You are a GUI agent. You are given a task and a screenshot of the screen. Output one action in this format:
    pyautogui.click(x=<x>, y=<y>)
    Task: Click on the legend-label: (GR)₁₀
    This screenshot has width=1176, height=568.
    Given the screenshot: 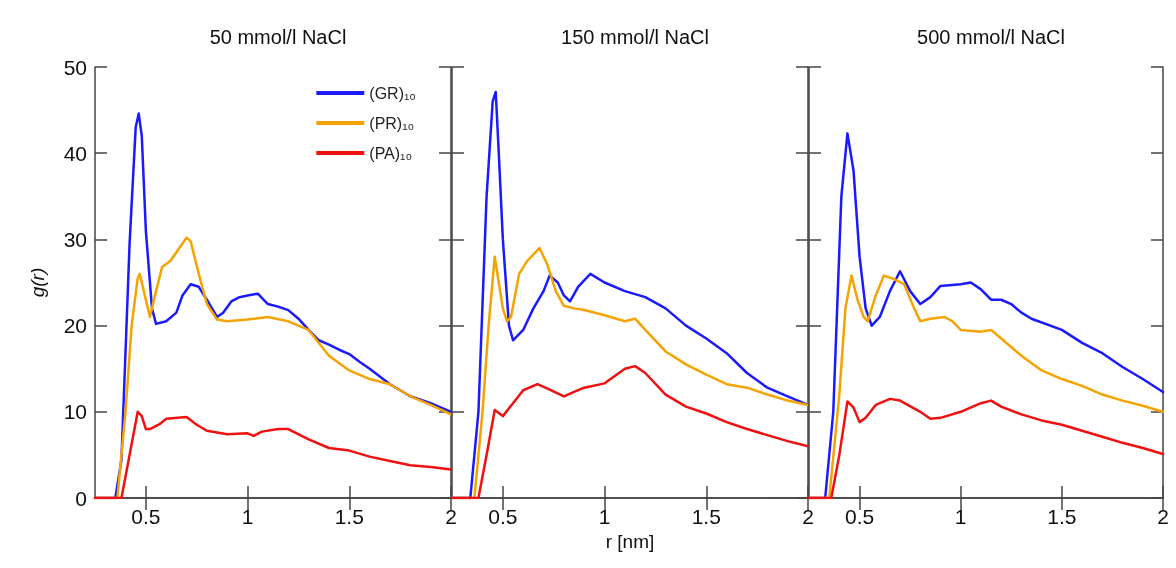 What is the action you would take?
    pyautogui.click(x=393, y=93)
    